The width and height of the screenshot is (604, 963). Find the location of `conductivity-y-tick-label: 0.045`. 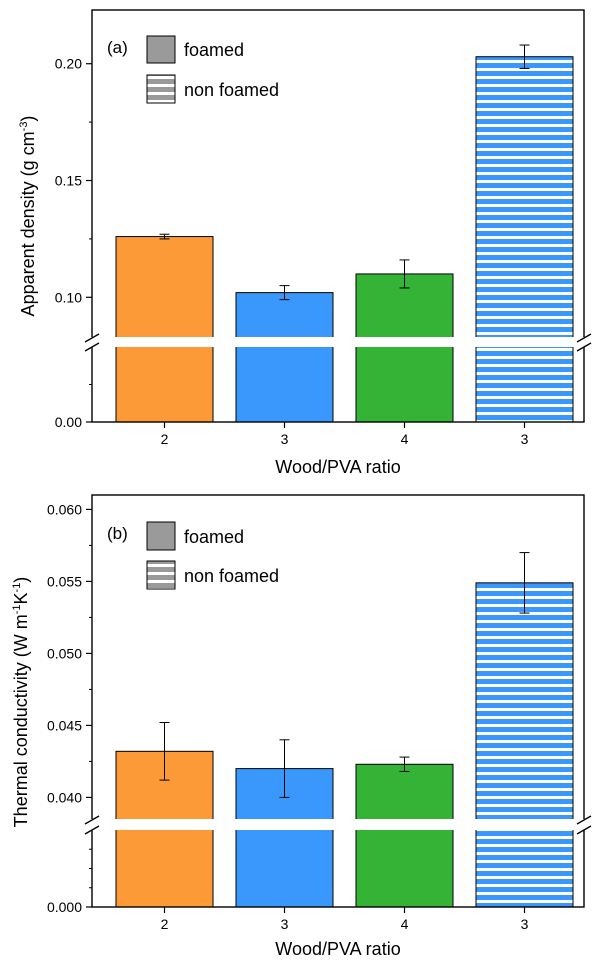

conductivity-y-tick-label: 0.045 is located at coordinates (64, 725).